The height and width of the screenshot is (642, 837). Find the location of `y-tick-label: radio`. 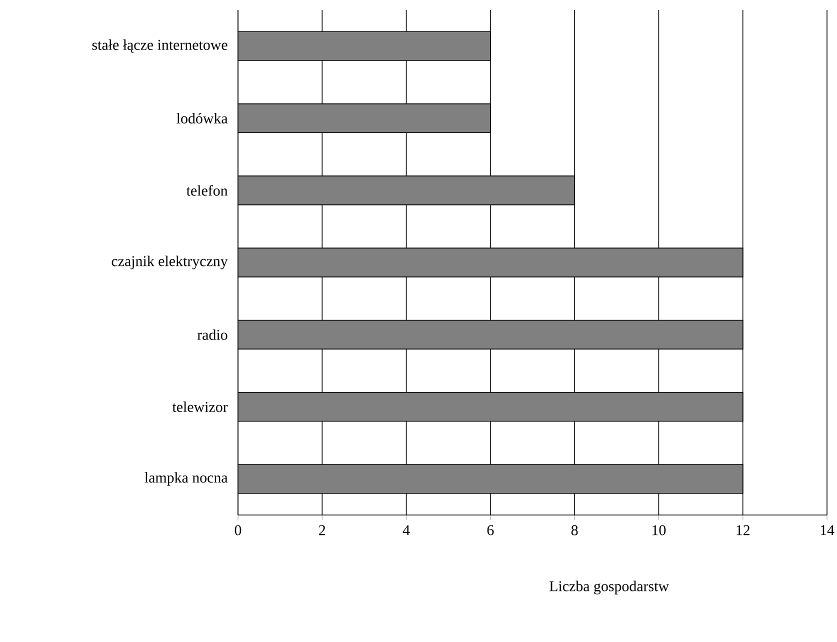

y-tick-label: radio is located at coordinates (212, 334).